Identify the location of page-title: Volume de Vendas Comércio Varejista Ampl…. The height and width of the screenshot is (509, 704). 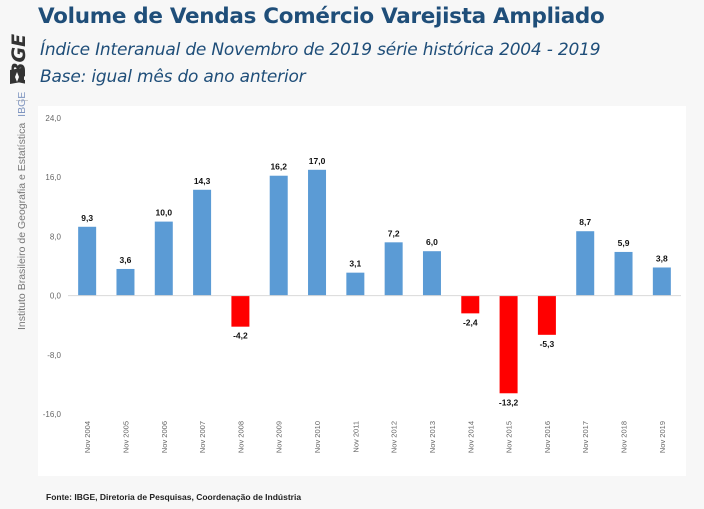
(321, 16).